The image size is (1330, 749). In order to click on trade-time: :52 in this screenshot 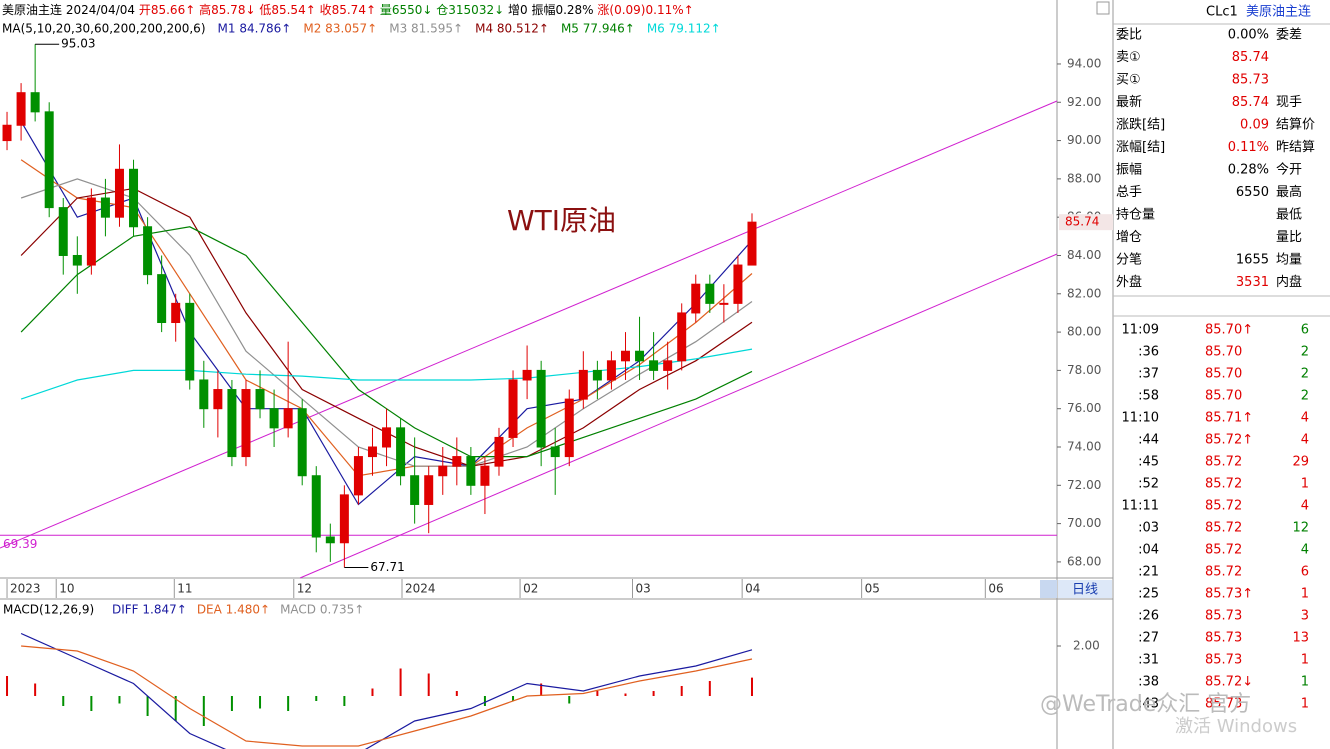, I will do `click(1148, 484)`.